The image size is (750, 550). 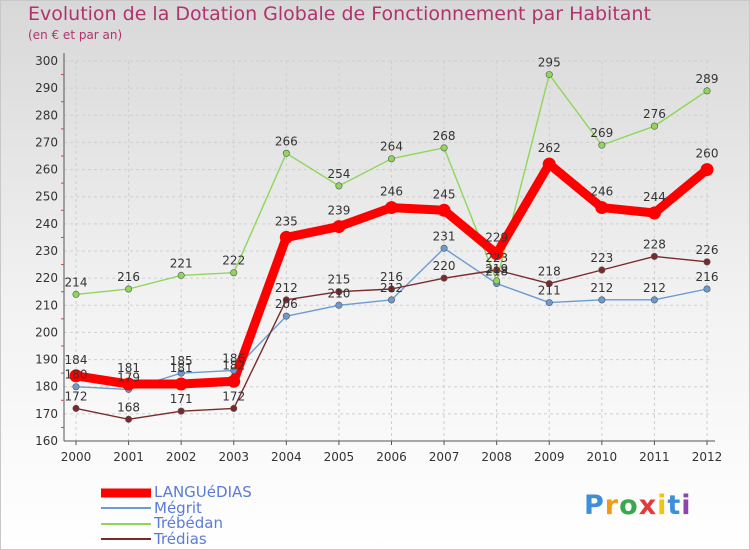 I want to click on logo-letter: r, so click(x=612, y=505).